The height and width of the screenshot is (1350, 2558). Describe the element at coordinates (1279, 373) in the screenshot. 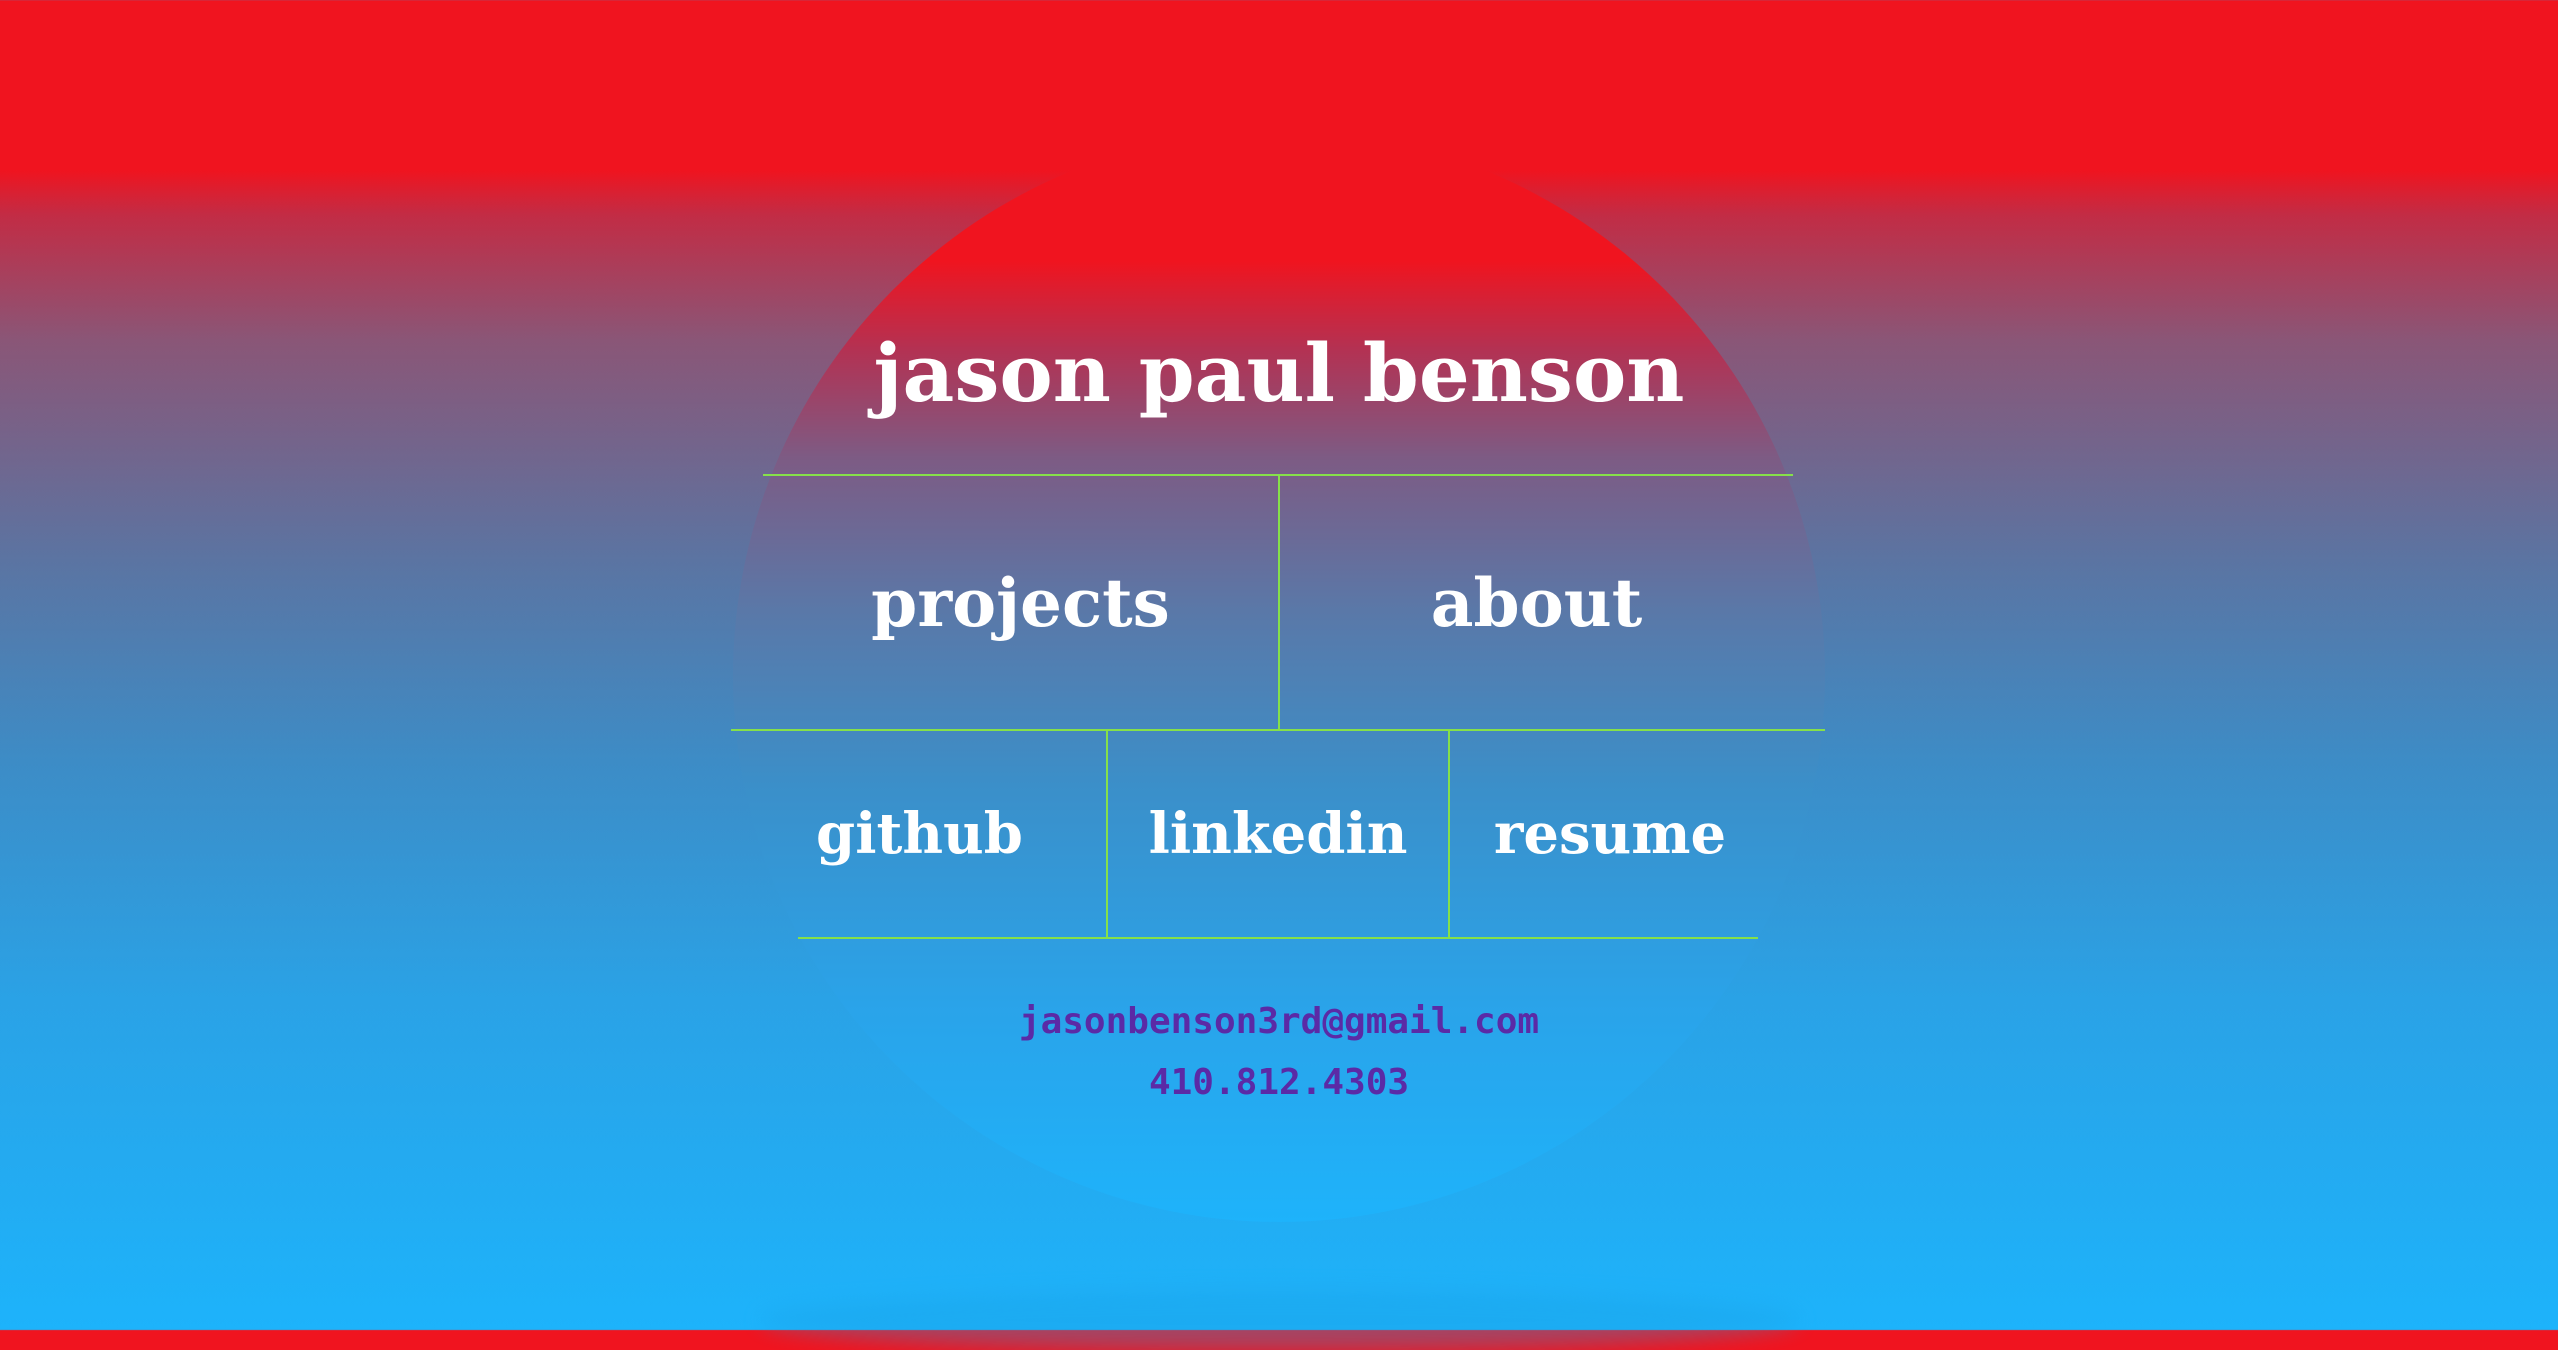

I see `page-title: jason paul benson` at that location.